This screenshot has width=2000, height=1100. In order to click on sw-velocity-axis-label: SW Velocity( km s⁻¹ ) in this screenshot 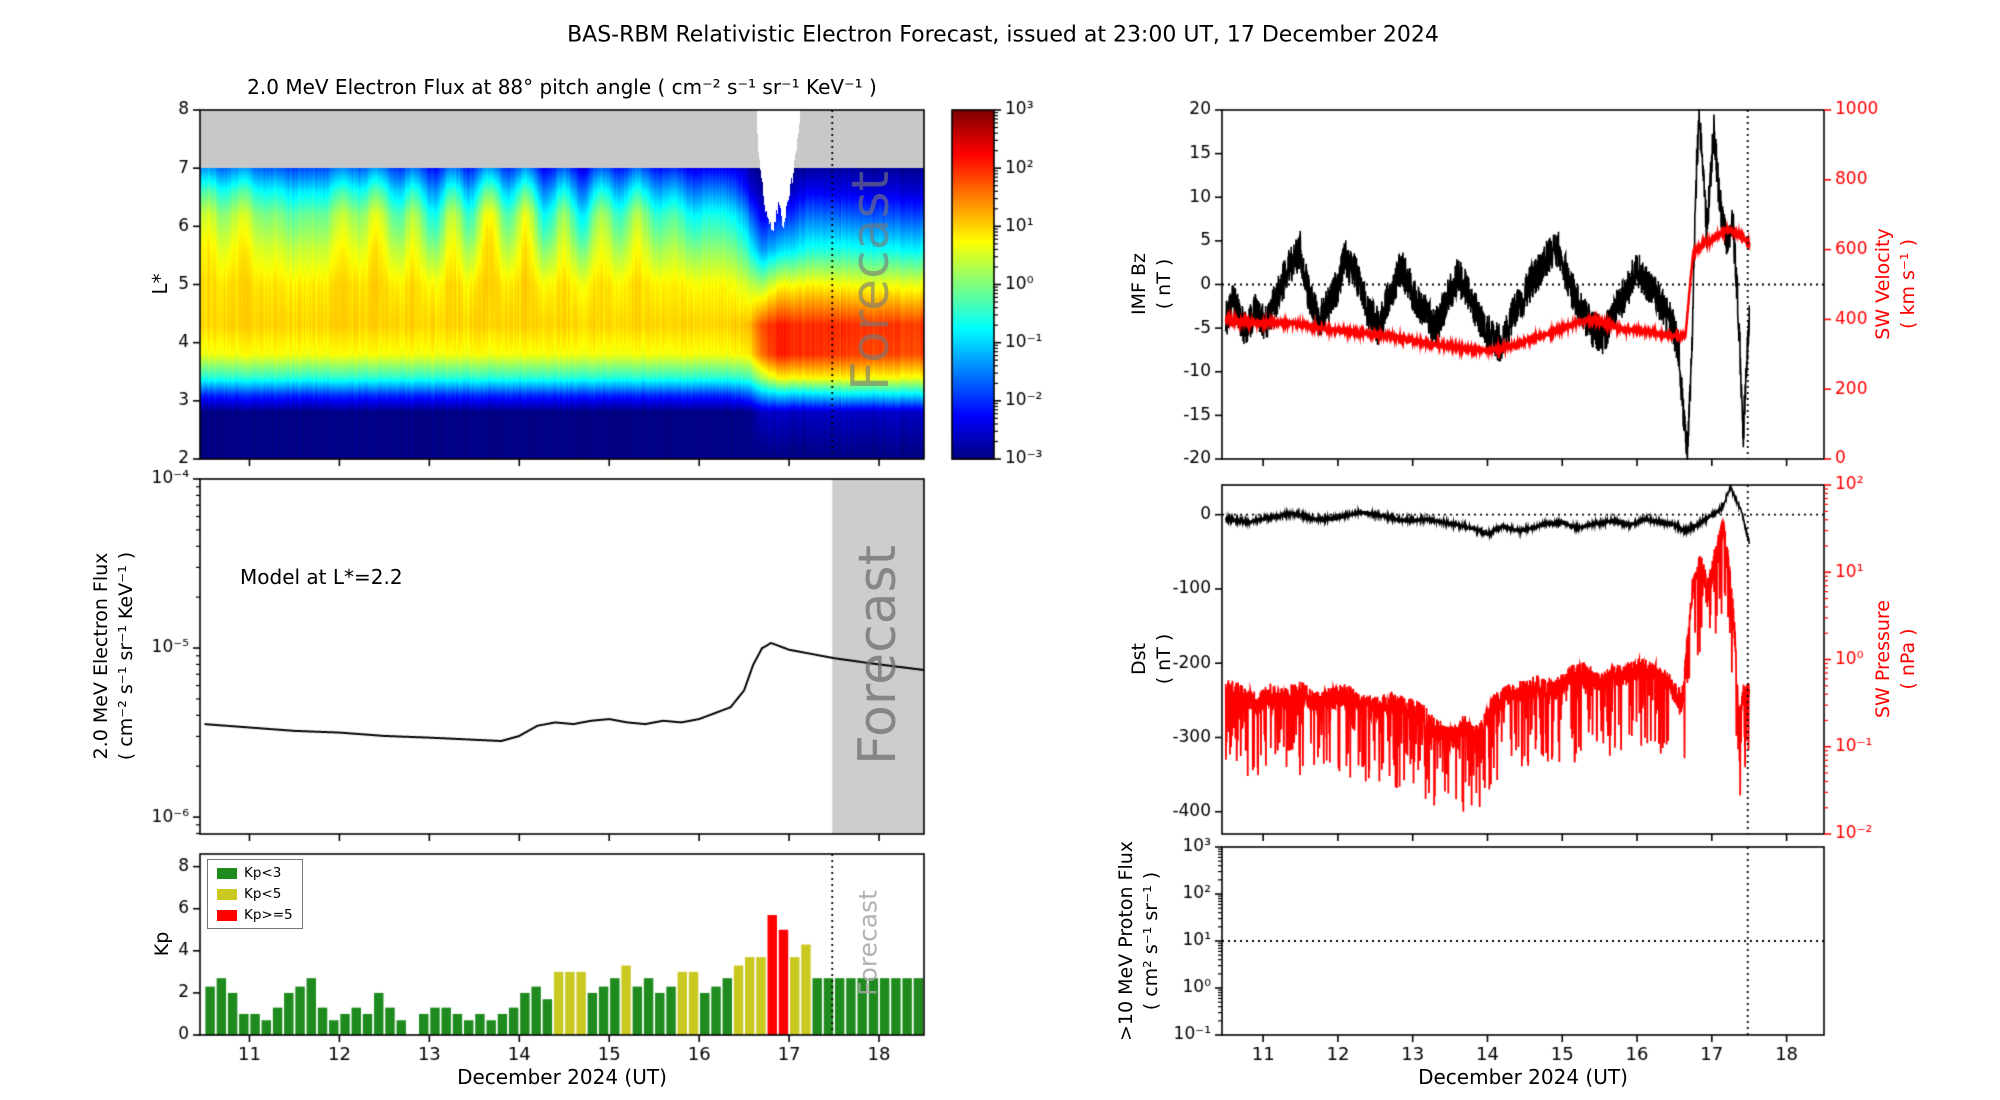, I will do `click(1895, 284)`.